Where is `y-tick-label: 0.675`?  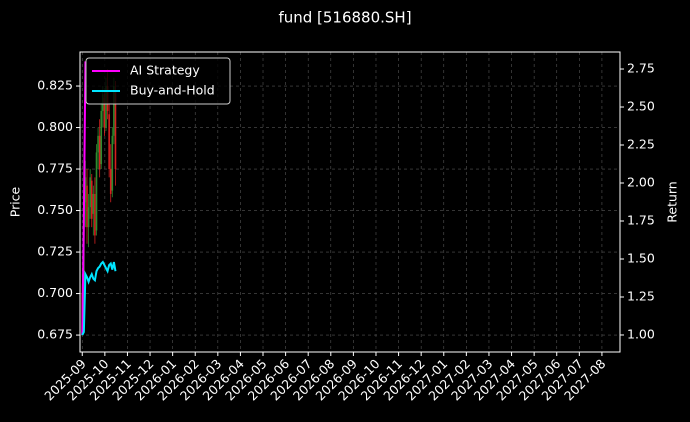
y-tick-label: 0.675 is located at coordinates (55, 334).